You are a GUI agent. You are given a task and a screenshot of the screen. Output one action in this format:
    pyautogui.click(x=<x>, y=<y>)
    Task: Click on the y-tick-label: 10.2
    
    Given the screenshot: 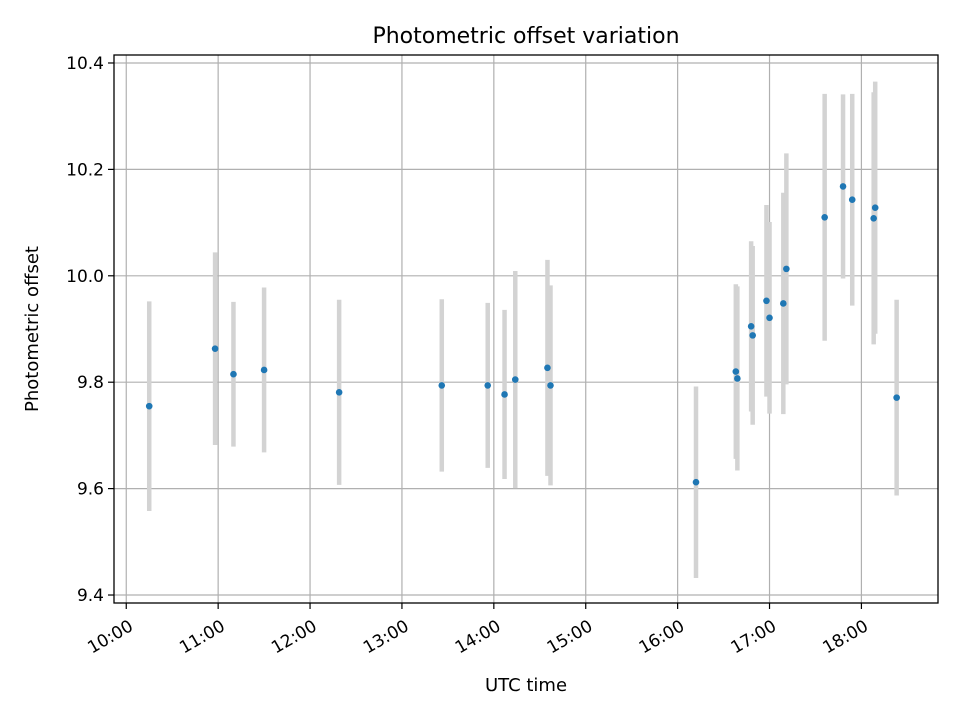 What is the action you would take?
    pyautogui.click(x=85, y=170)
    